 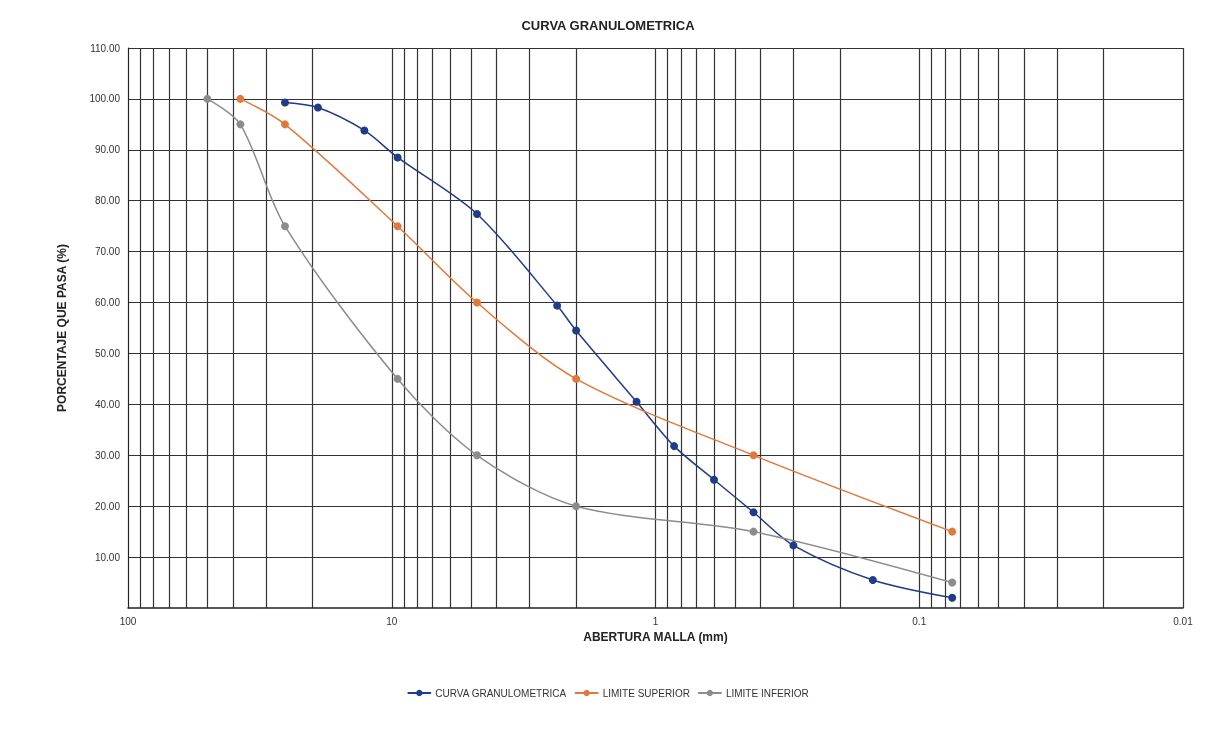 What do you see at coordinates (107, 150) in the screenshot?
I see `y-tick-label: 90.00` at bounding box center [107, 150].